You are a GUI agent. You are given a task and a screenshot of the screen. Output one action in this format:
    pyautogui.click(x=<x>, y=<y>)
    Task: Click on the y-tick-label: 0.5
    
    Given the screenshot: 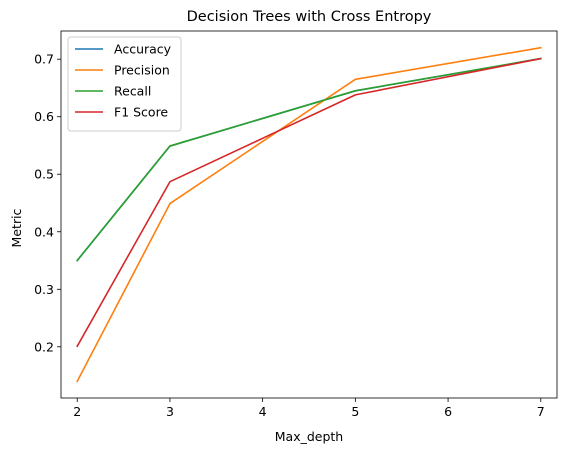 What is the action you would take?
    pyautogui.click(x=44, y=174)
    